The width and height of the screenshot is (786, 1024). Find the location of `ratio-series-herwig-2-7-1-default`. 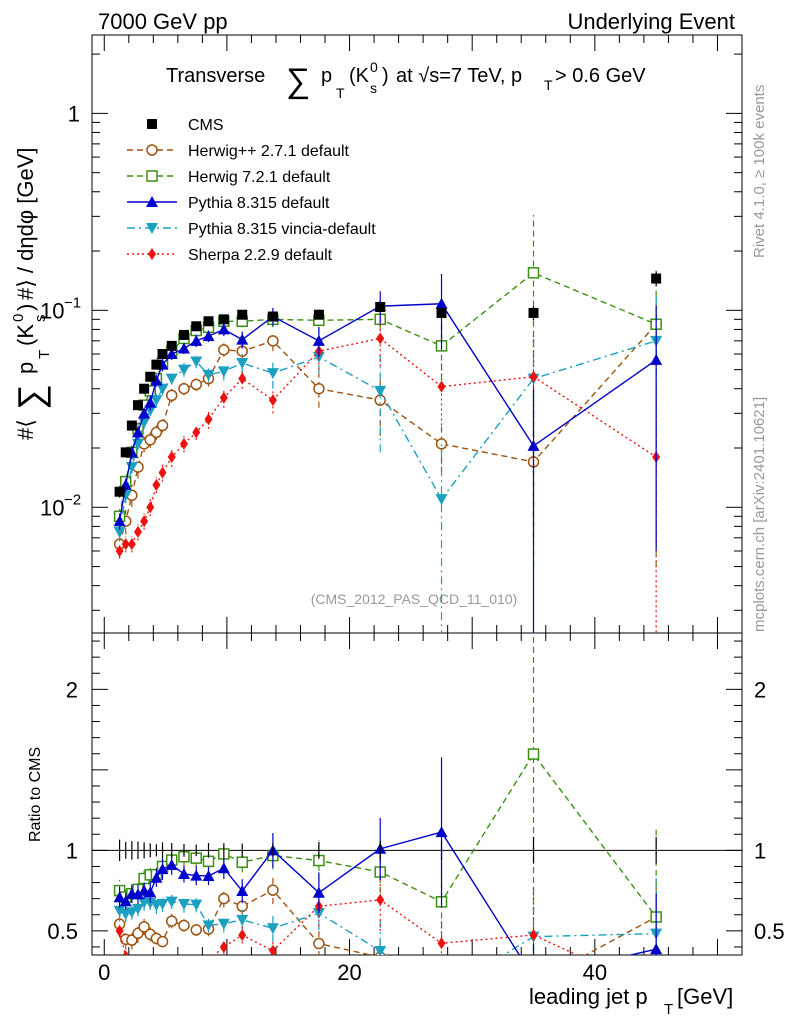

ratio-series-herwig-2-7-1-default is located at coordinates (387, 928).